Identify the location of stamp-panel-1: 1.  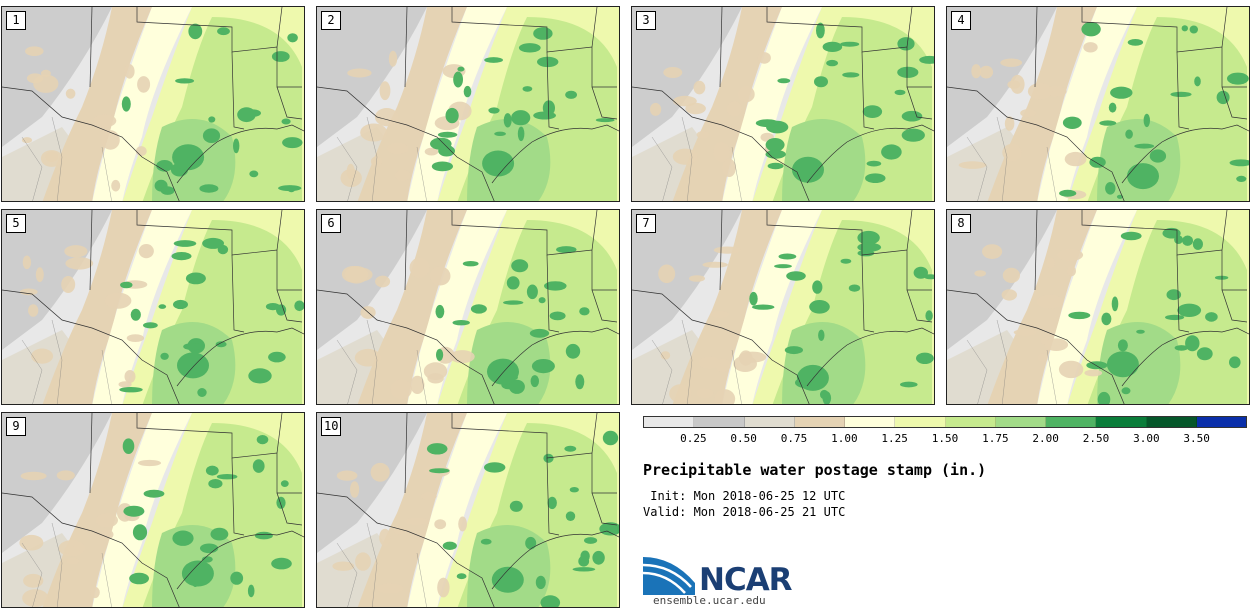
(153, 104).